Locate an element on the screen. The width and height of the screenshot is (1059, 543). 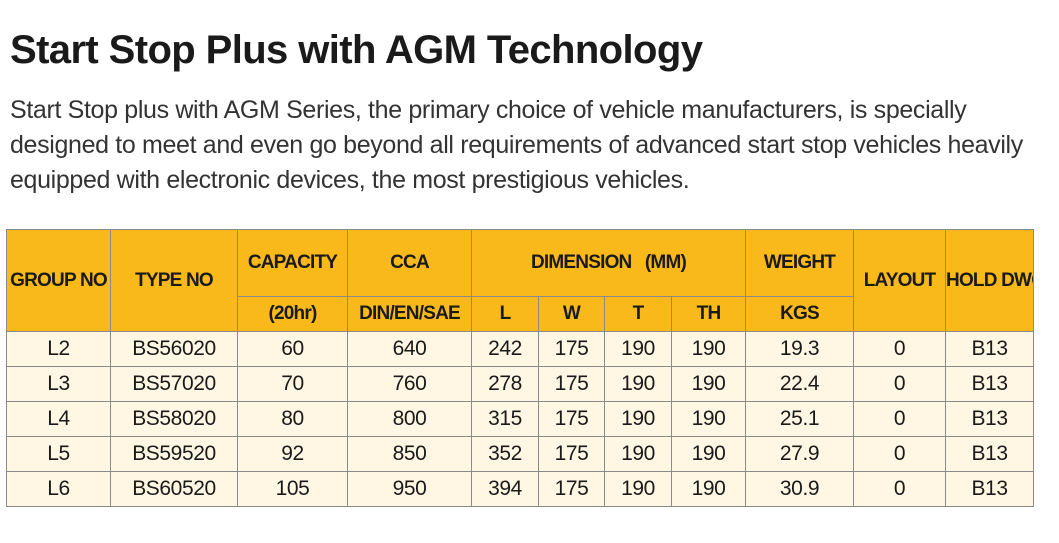
cell-dim-l: 394 is located at coordinates (505, 489).